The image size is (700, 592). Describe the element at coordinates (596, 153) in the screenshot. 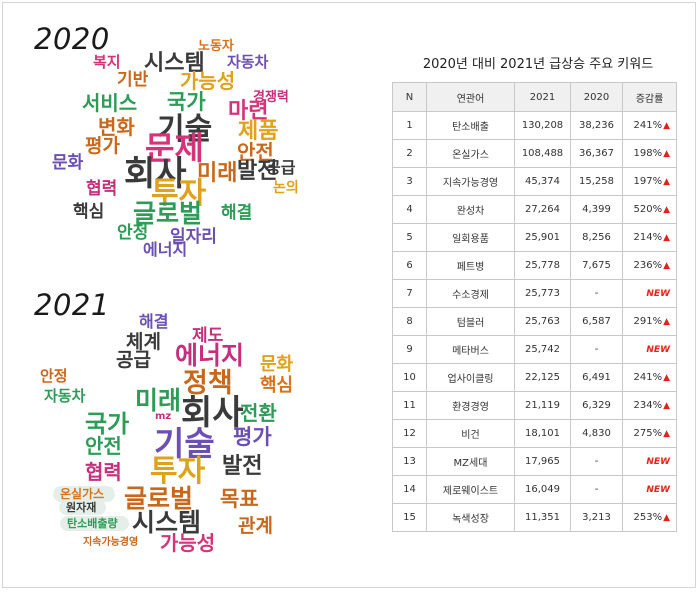

I see `row-count-2020: 36,367` at that location.